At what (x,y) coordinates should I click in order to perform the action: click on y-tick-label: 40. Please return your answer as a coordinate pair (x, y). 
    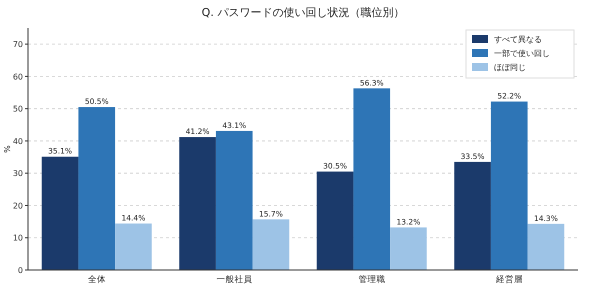
    Looking at the image, I should click on (17, 141).